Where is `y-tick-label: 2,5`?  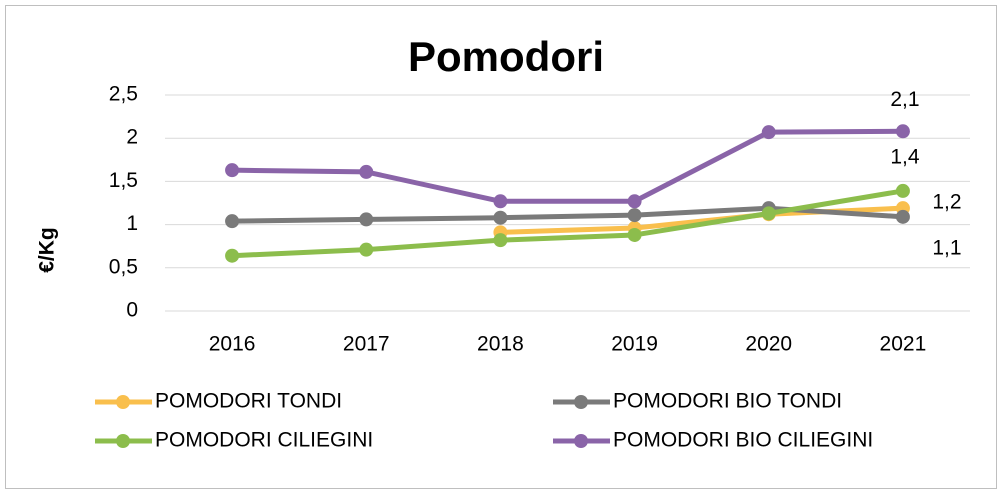 y-tick-label: 2,5 is located at coordinates (123, 94).